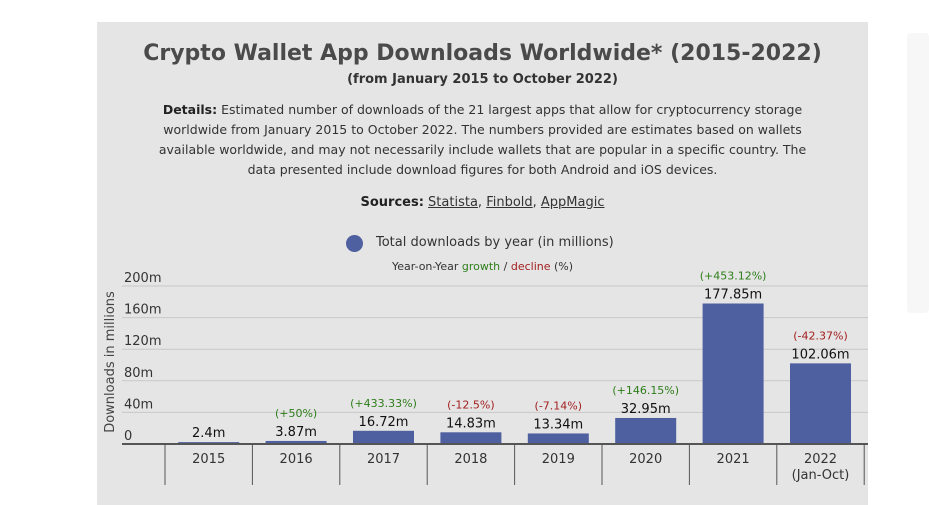  I want to click on yoy-label: (+146.15%), so click(645, 390).